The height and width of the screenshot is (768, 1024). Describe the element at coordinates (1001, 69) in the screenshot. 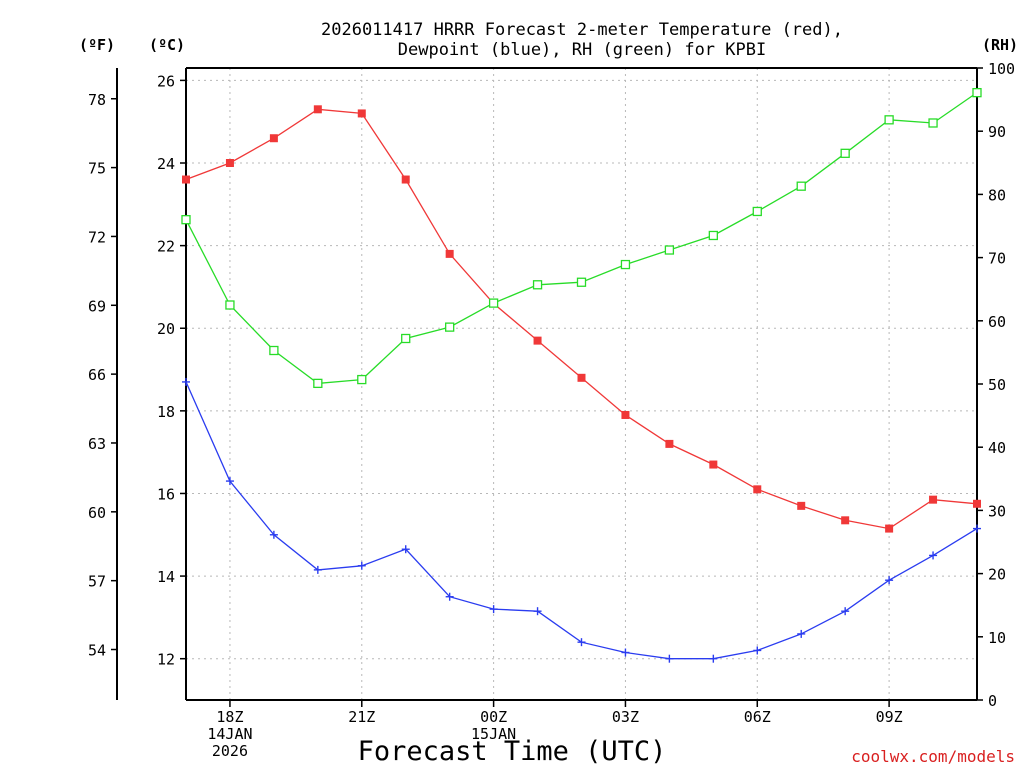

I see `rh-tick-label: 100` at that location.